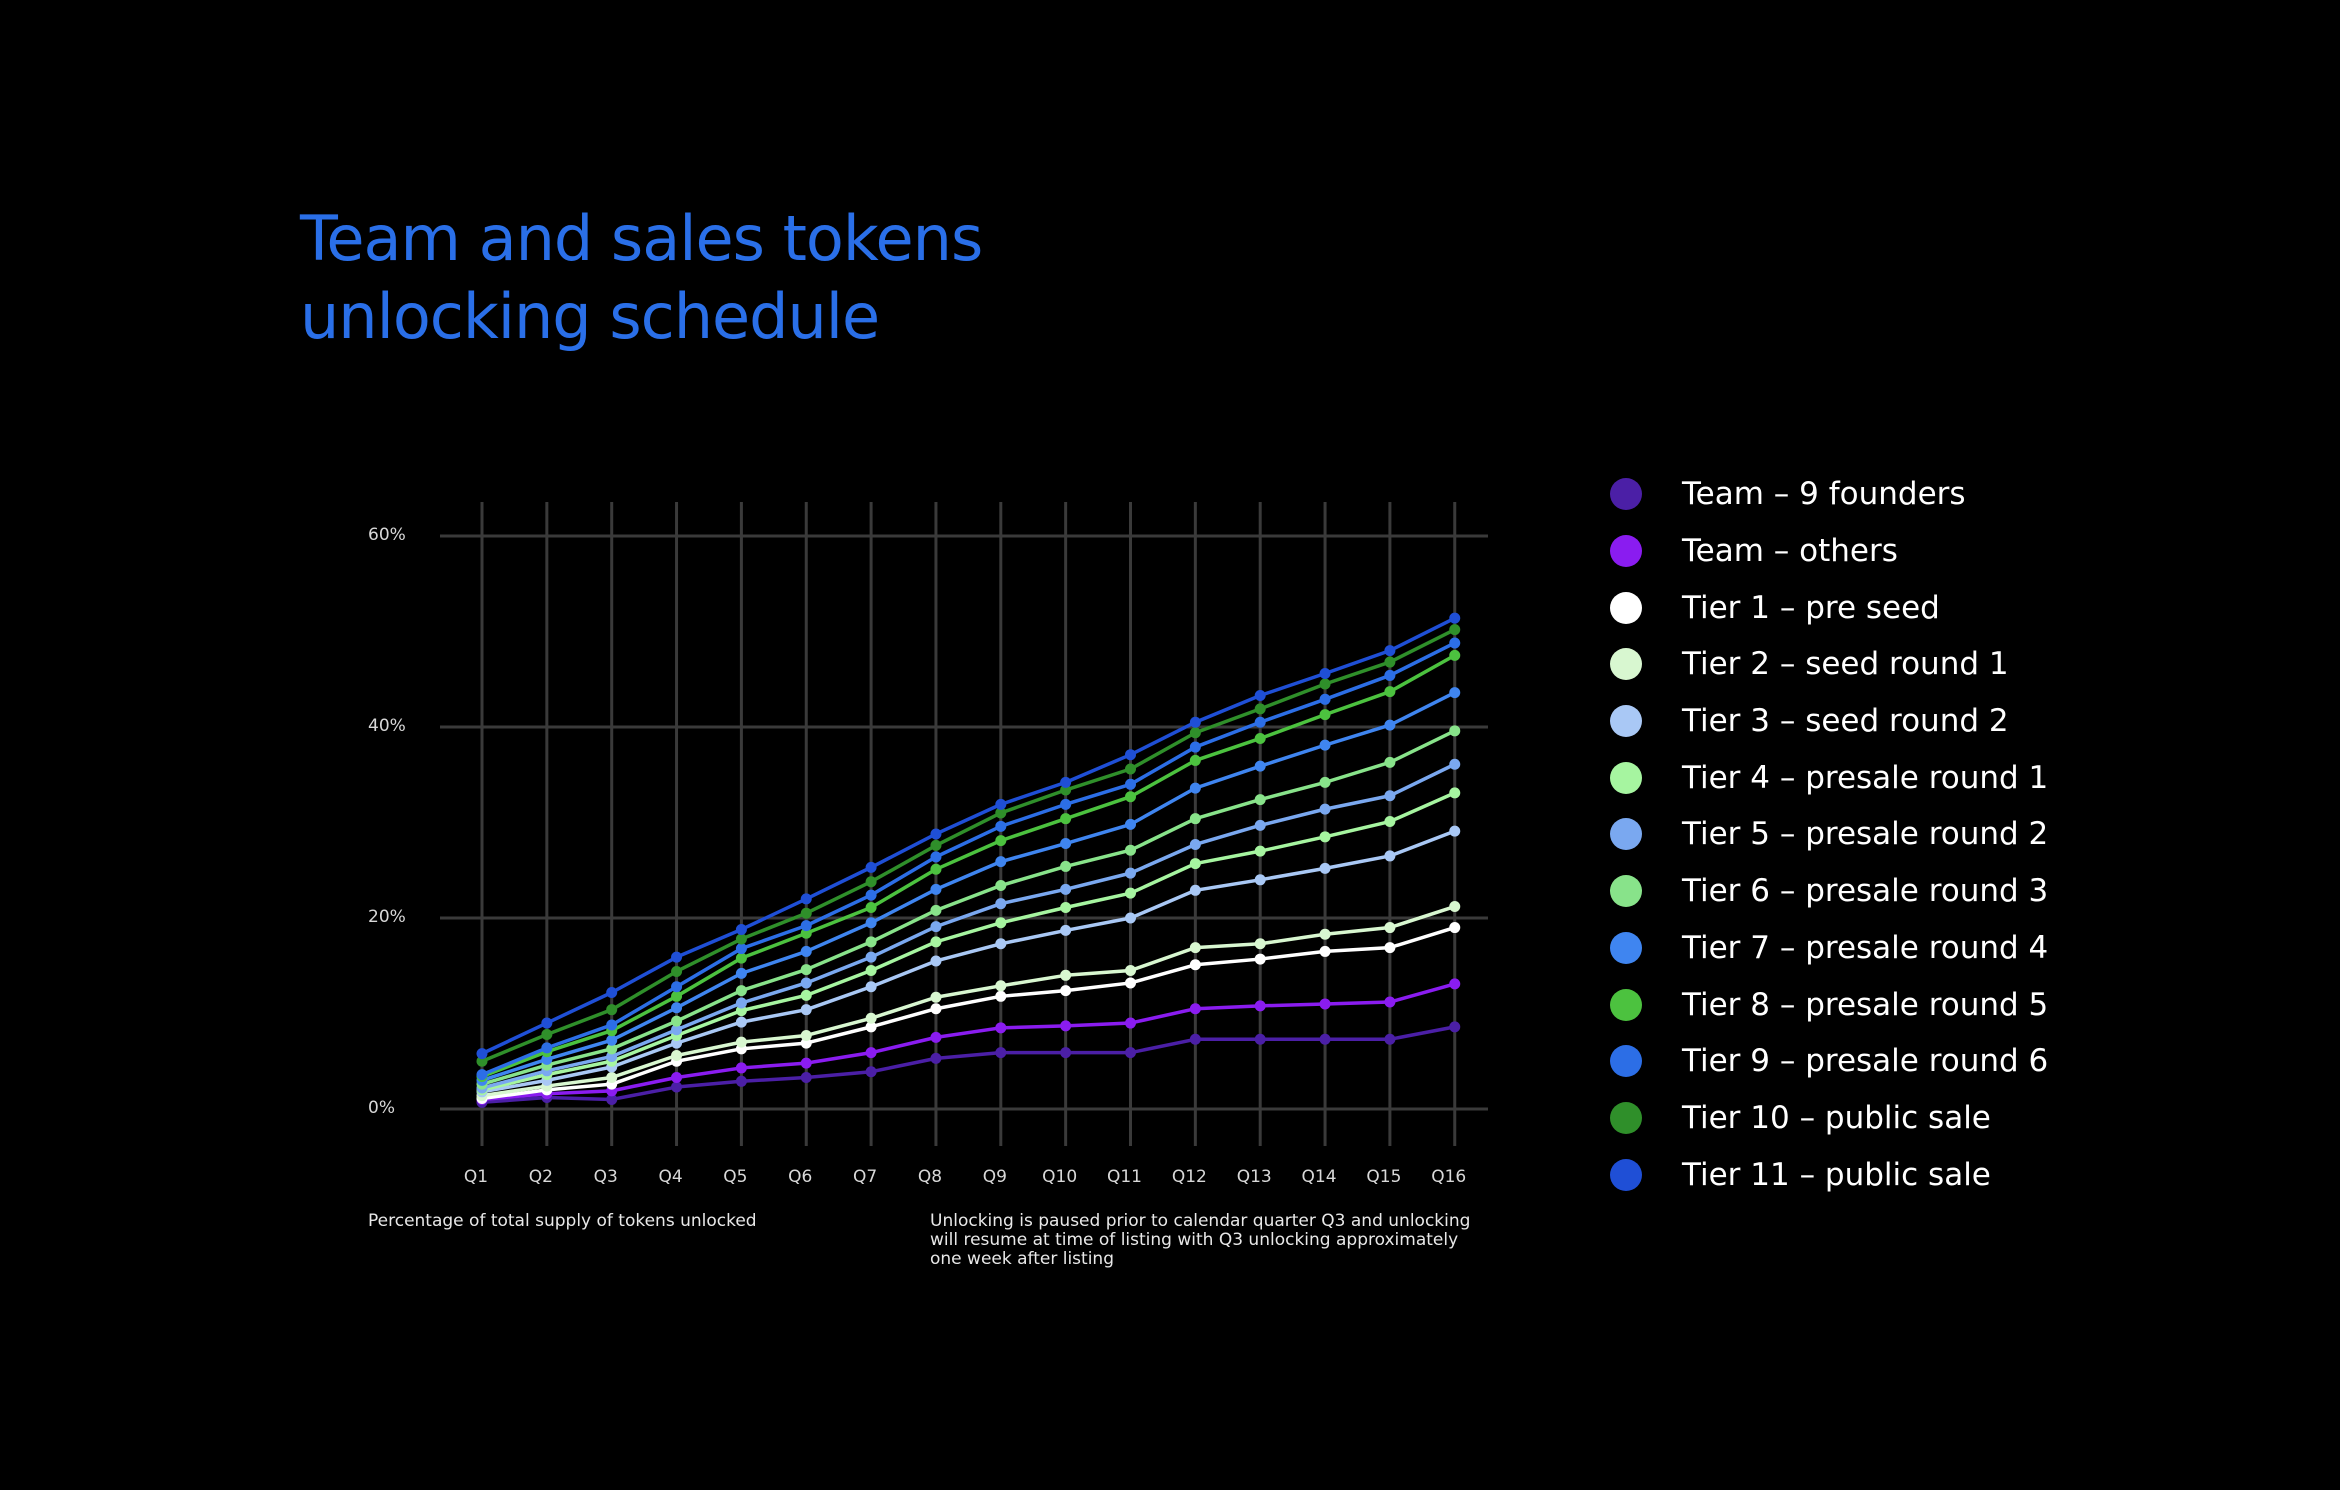 The height and width of the screenshot is (1490, 2340). What do you see at coordinates (1829, 721) in the screenshot?
I see `legend-item: Tier 3 – seed round 2` at bounding box center [1829, 721].